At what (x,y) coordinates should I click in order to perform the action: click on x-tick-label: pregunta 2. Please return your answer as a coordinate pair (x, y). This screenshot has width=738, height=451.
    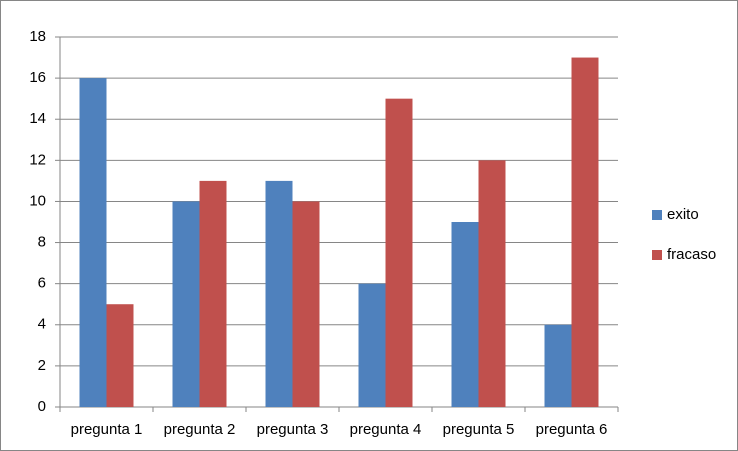
    Looking at the image, I should click on (200, 429).